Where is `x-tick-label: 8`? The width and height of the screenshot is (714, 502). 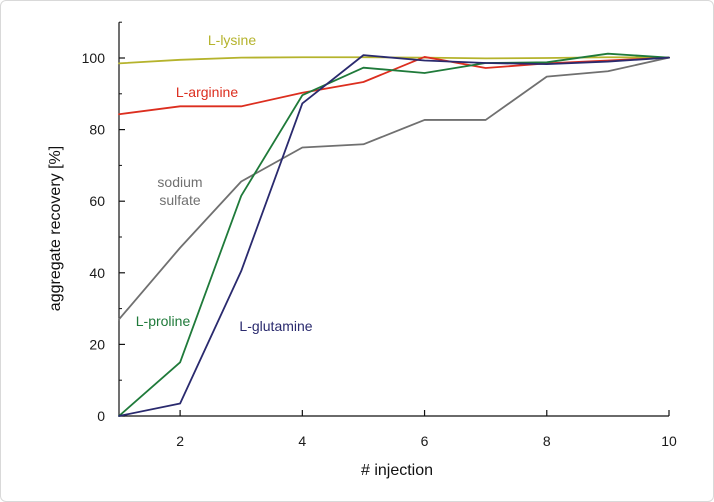
x-tick-label: 8 is located at coordinates (547, 441).